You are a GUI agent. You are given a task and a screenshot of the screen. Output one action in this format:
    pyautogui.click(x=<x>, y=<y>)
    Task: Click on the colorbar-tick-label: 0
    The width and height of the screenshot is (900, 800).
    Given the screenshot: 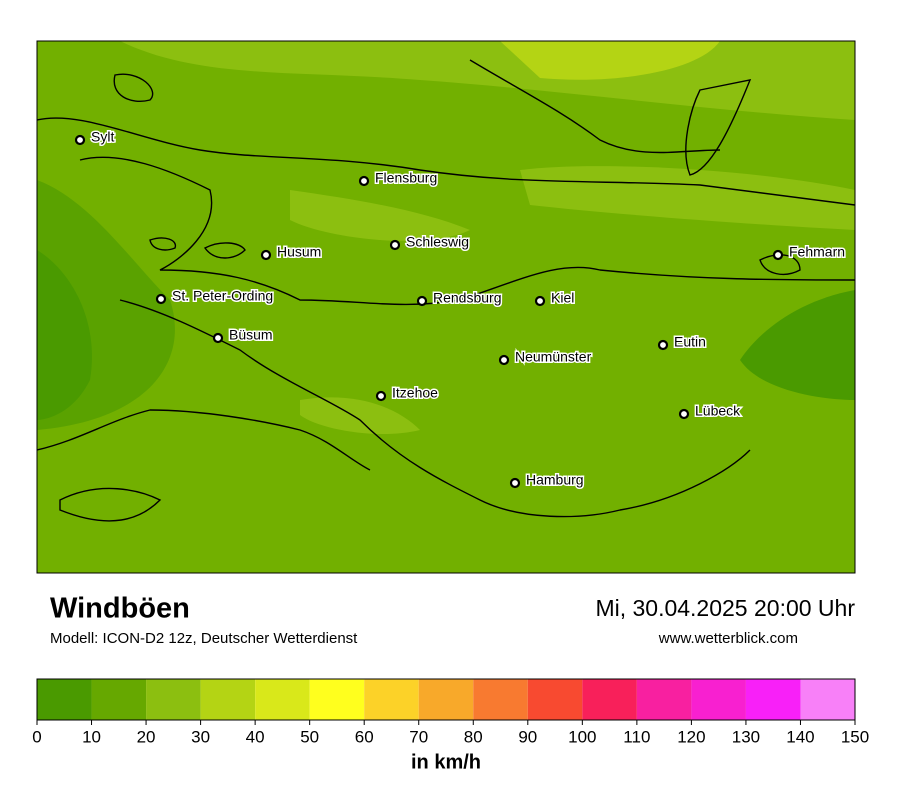 What is the action you would take?
    pyautogui.click(x=36, y=736)
    